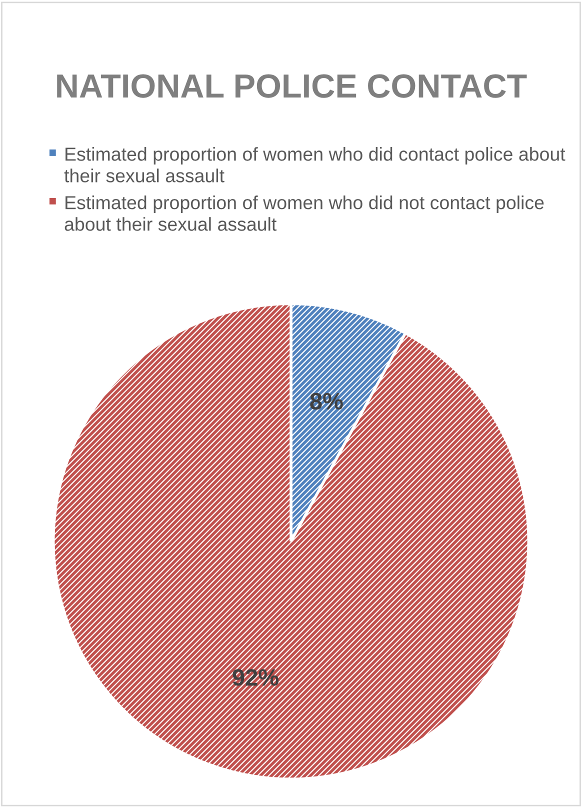 This screenshot has width=582, height=808. What do you see at coordinates (304, 213) in the screenshot?
I see `legend-label: Estimated proportion of women who did not contact police about their sexual assault` at bounding box center [304, 213].